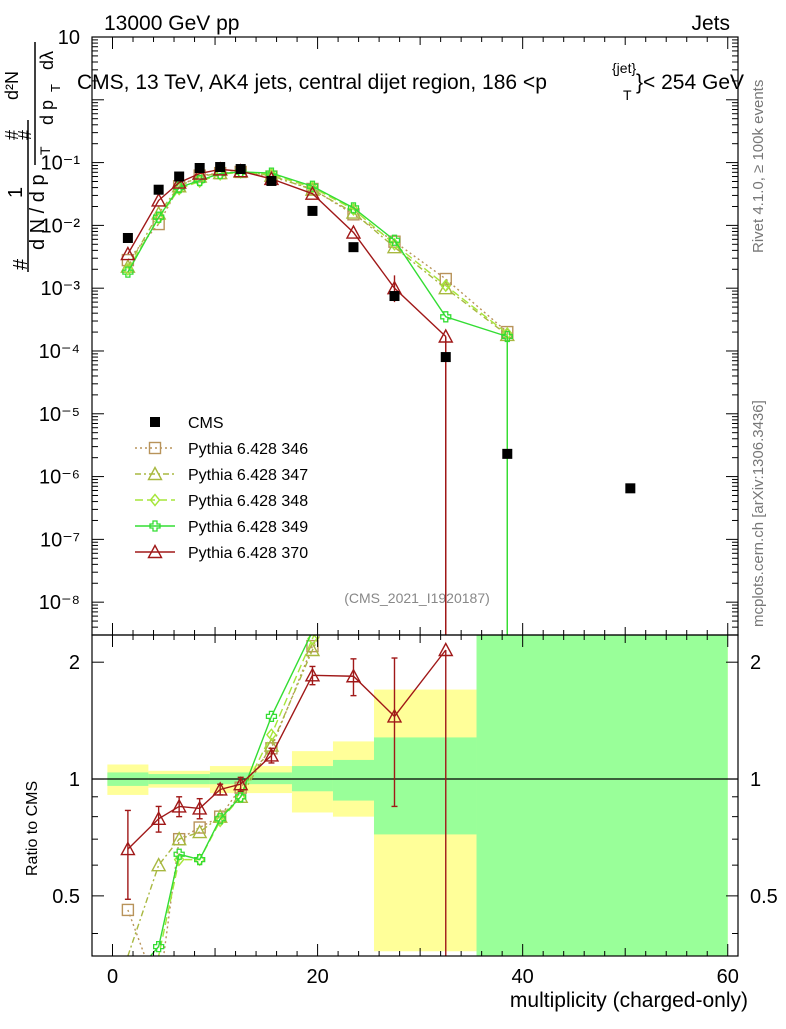  What do you see at coordinates (248, 475) in the screenshot?
I see `legend-label-1: Pythia 6.428 347` at bounding box center [248, 475].